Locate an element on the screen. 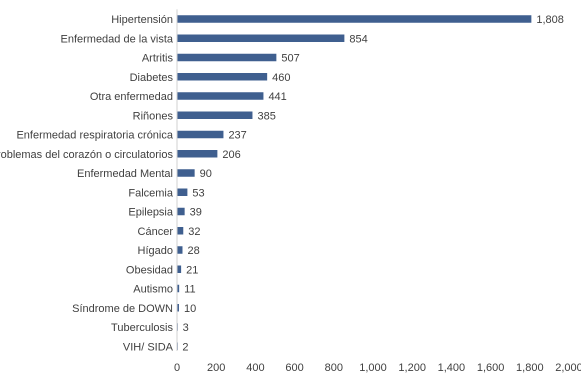  x-tick-label: 1,000 is located at coordinates (373, 368).